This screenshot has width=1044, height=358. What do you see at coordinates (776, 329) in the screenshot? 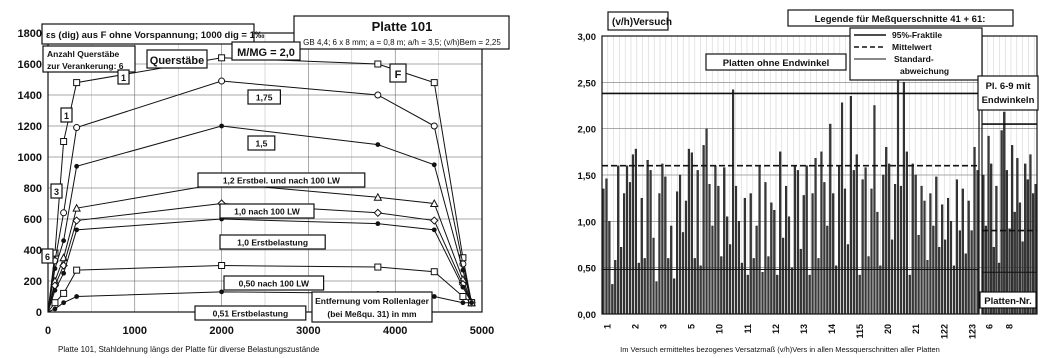
I see `x-tick-label: 12` at bounding box center [776, 329].